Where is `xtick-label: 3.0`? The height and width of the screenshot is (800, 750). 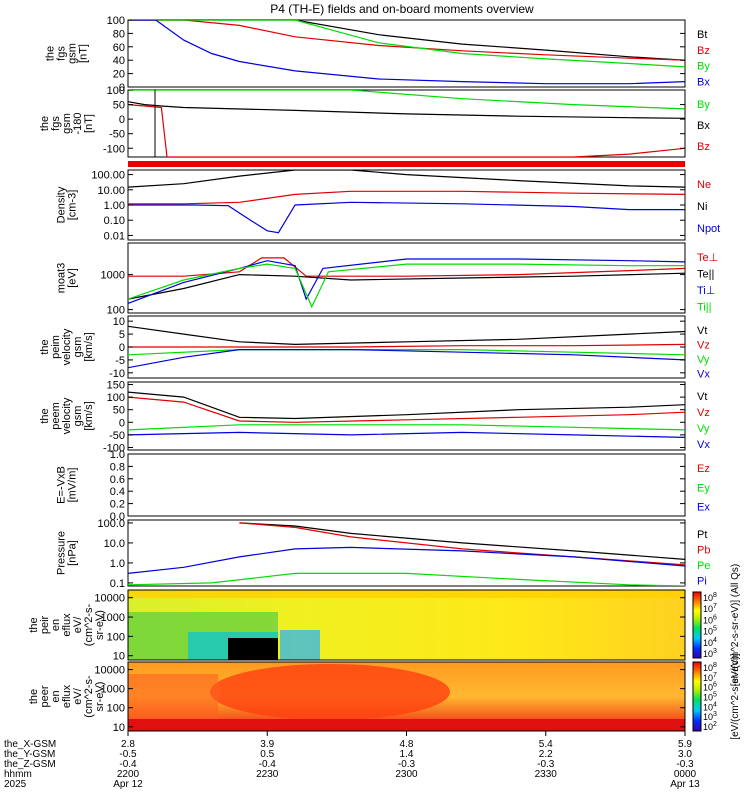 xtick-label: 3.0 is located at coordinates (685, 754).